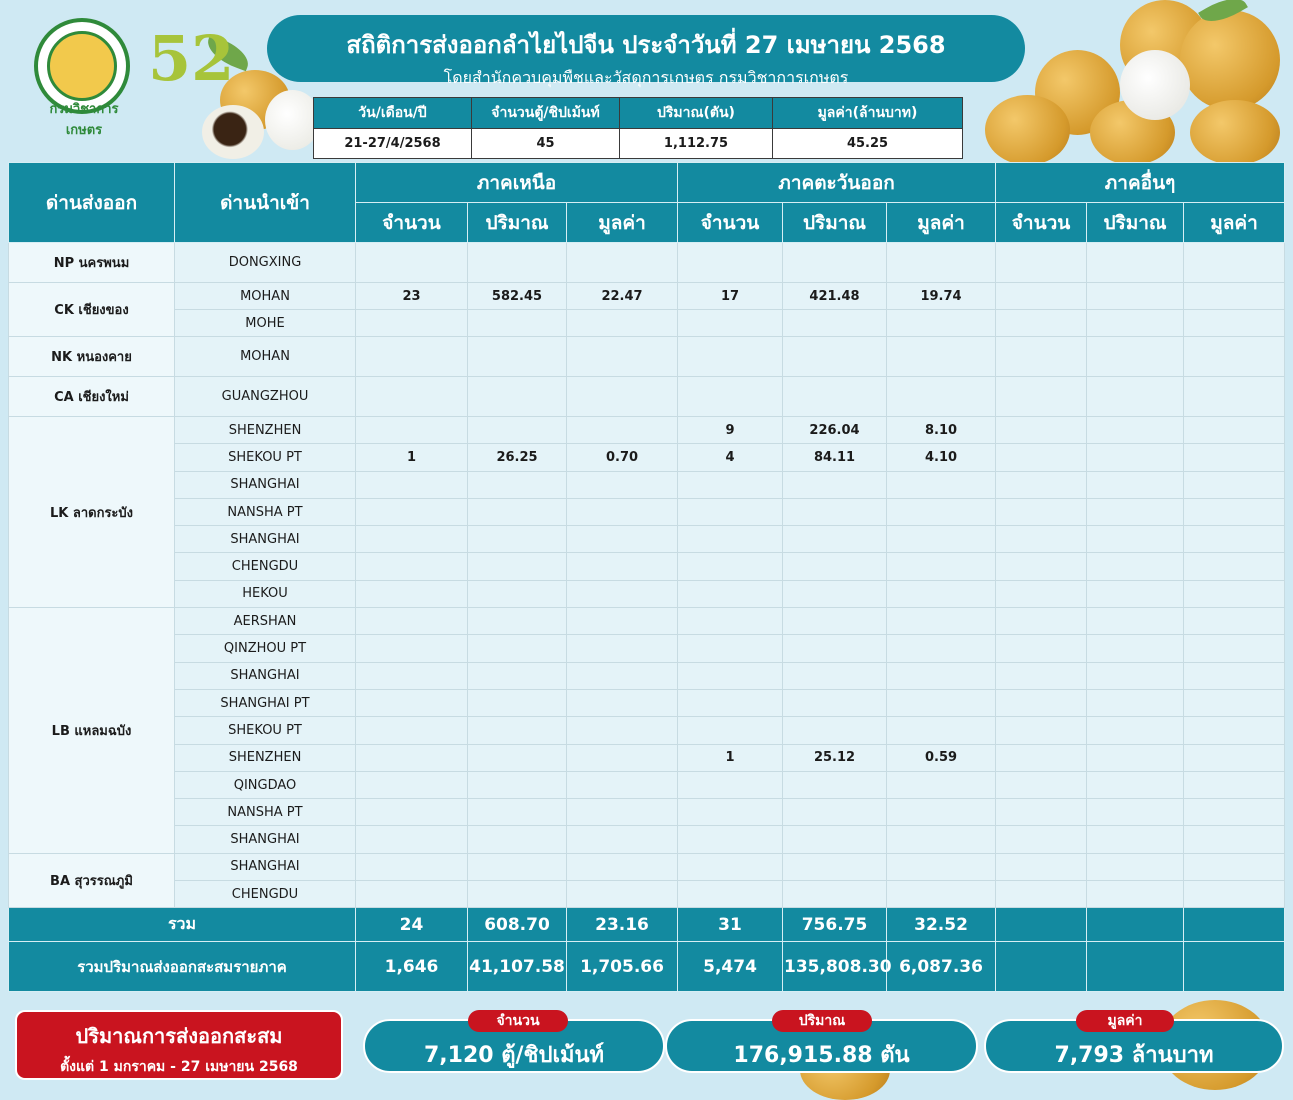 This screenshot has height=1100, width=1293. Describe the element at coordinates (392, 143) in the screenshot. I see `summary-date: 21-27/4/2568` at that location.